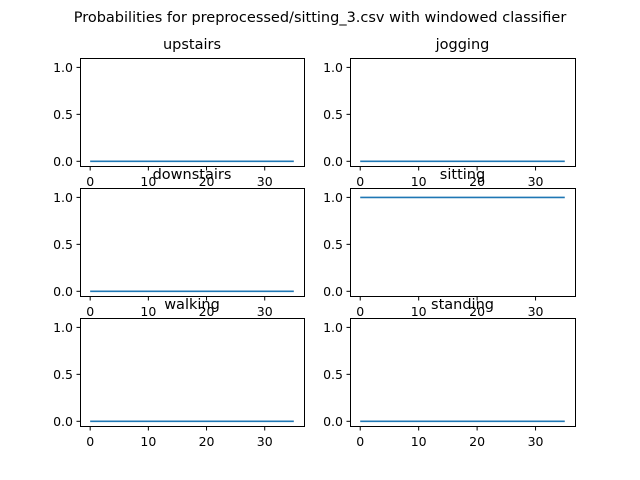 The width and height of the screenshot is (640, 480). I want to click on subplot-title: upstairs, so click(192, 45).